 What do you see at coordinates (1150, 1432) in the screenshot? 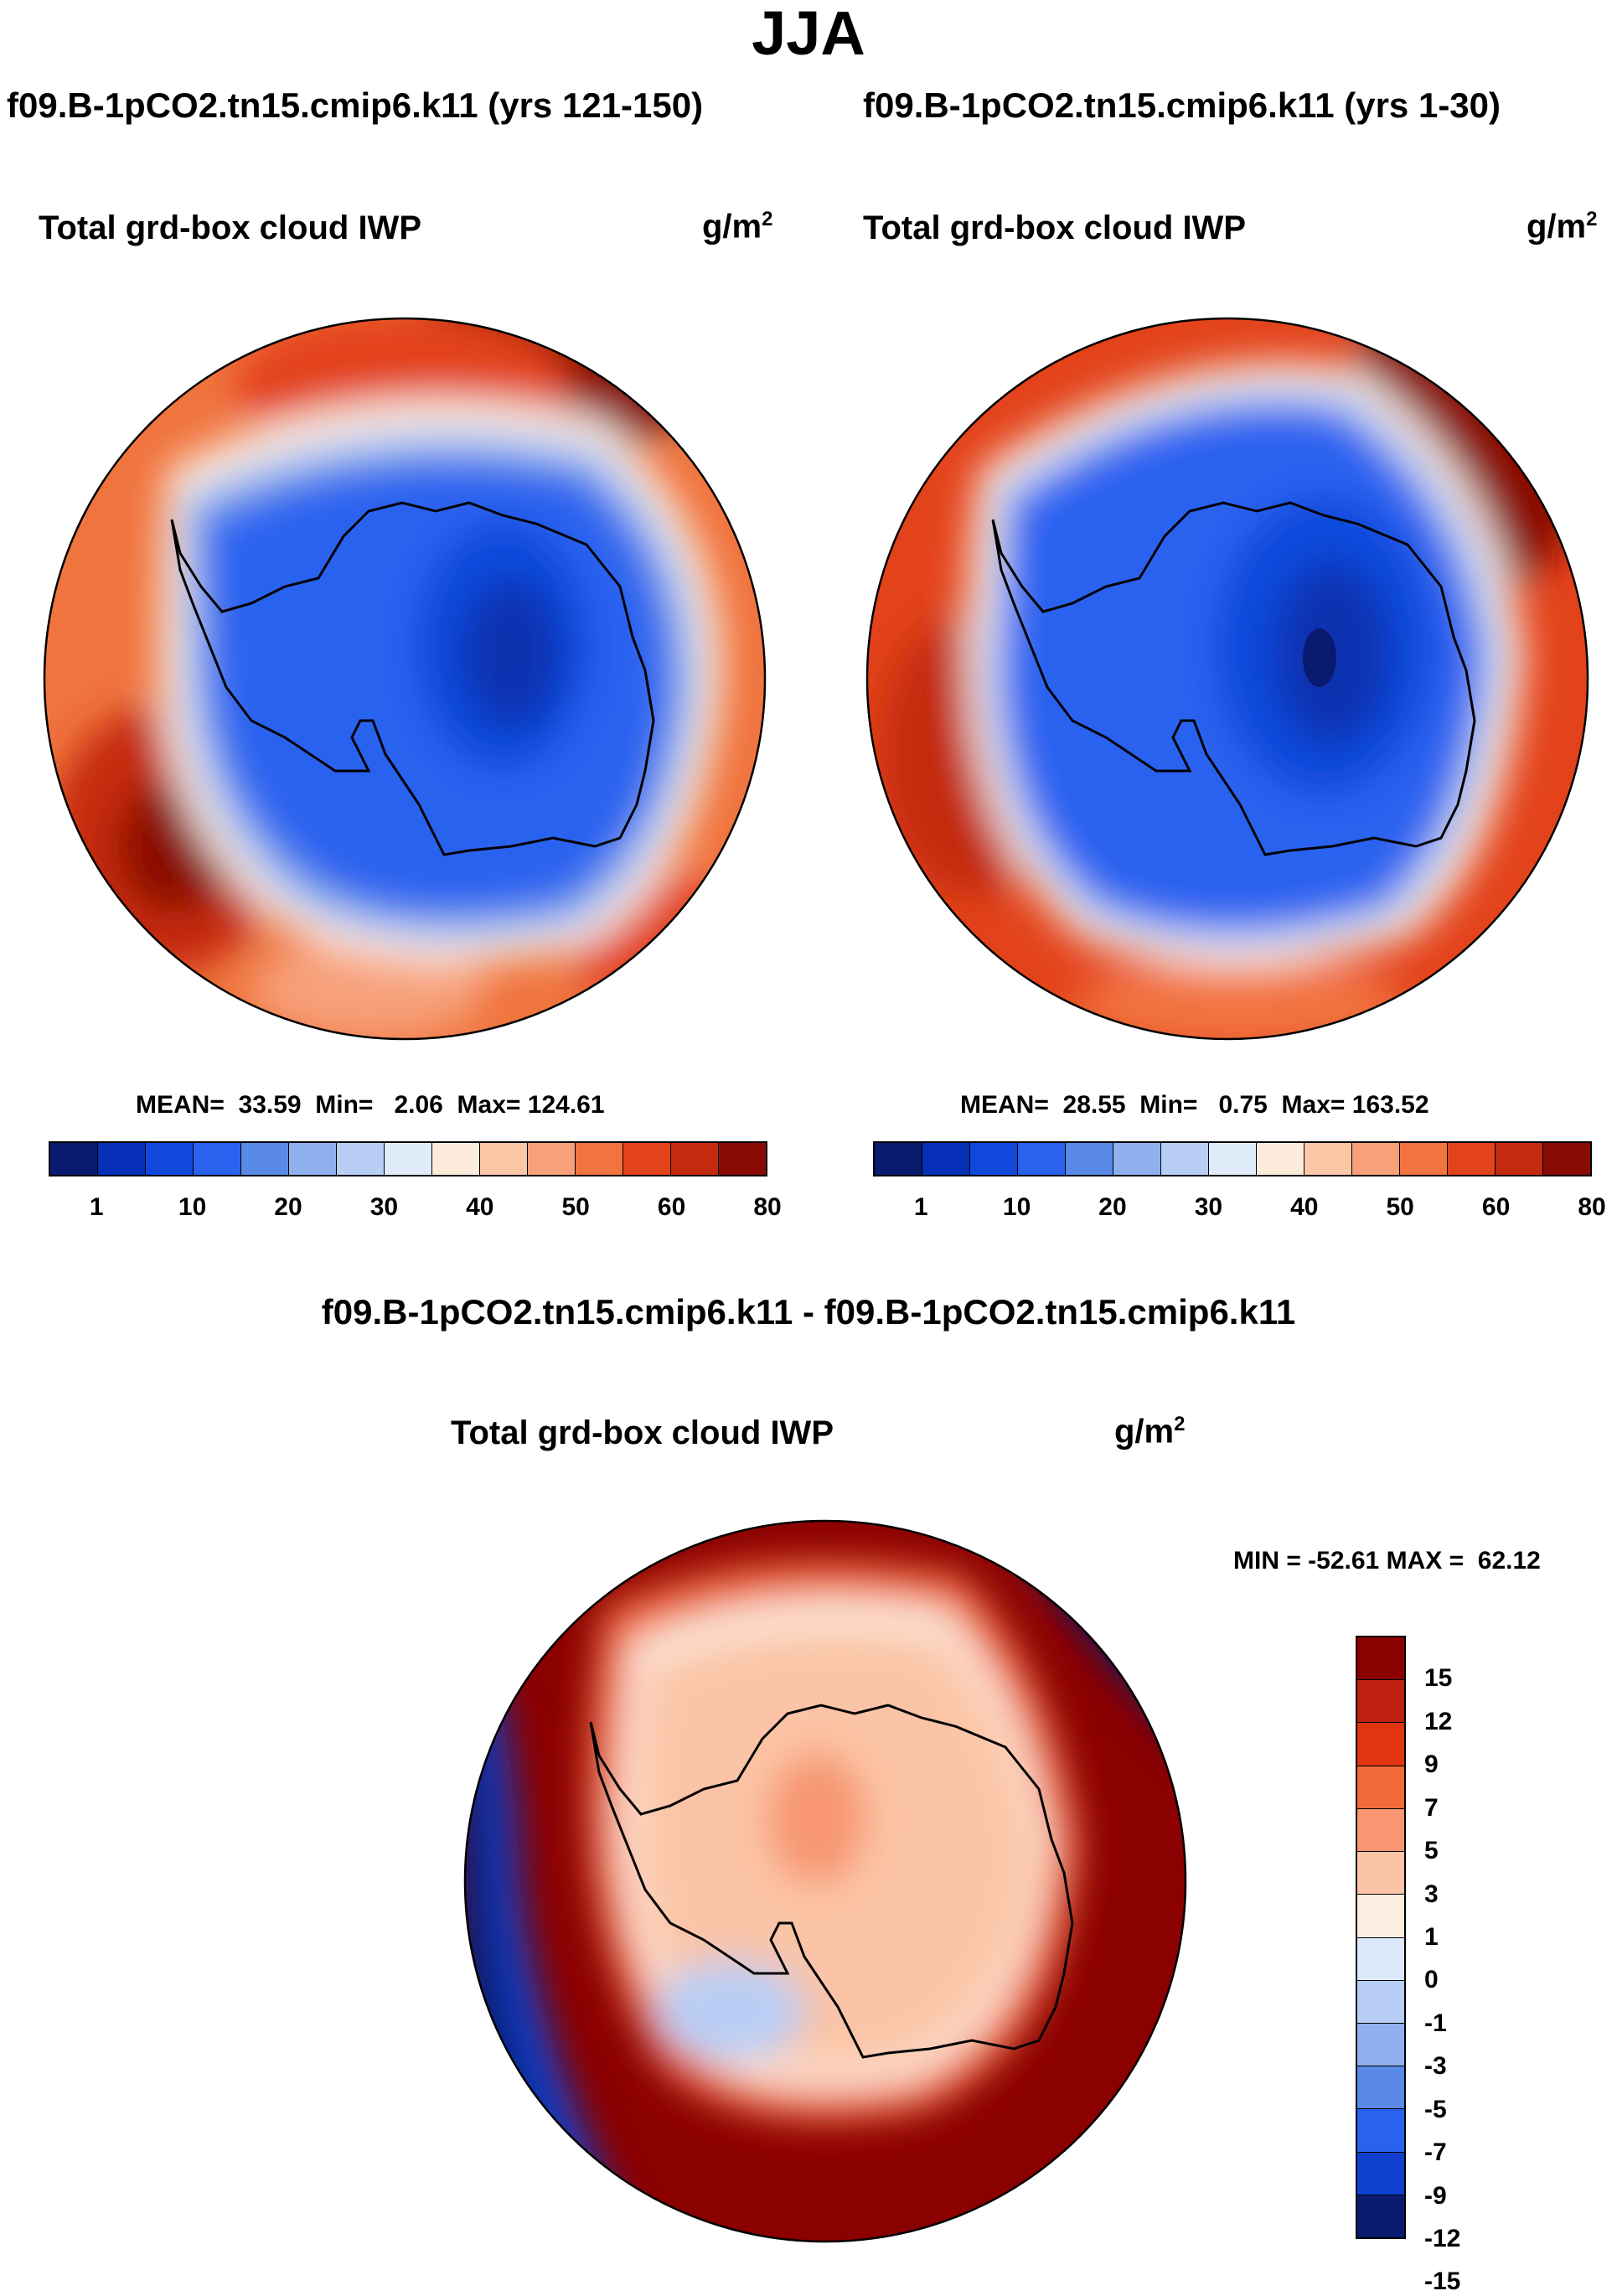
I see `difference-units: g/m2` at bounding box center [1150, 1432].